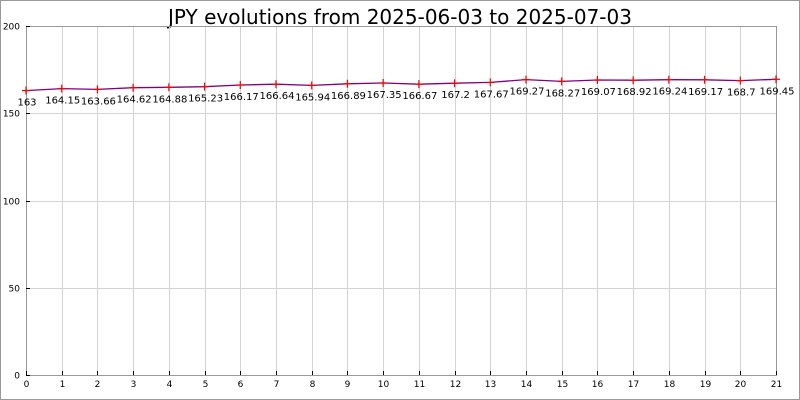 The height and width of the screenshot is (400, 800). I want to click on series-jpy, so click(401, 85).